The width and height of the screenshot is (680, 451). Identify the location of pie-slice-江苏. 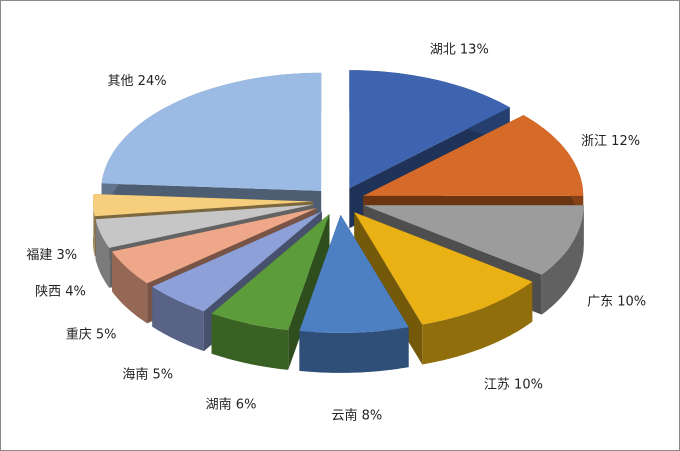
(443, 288).